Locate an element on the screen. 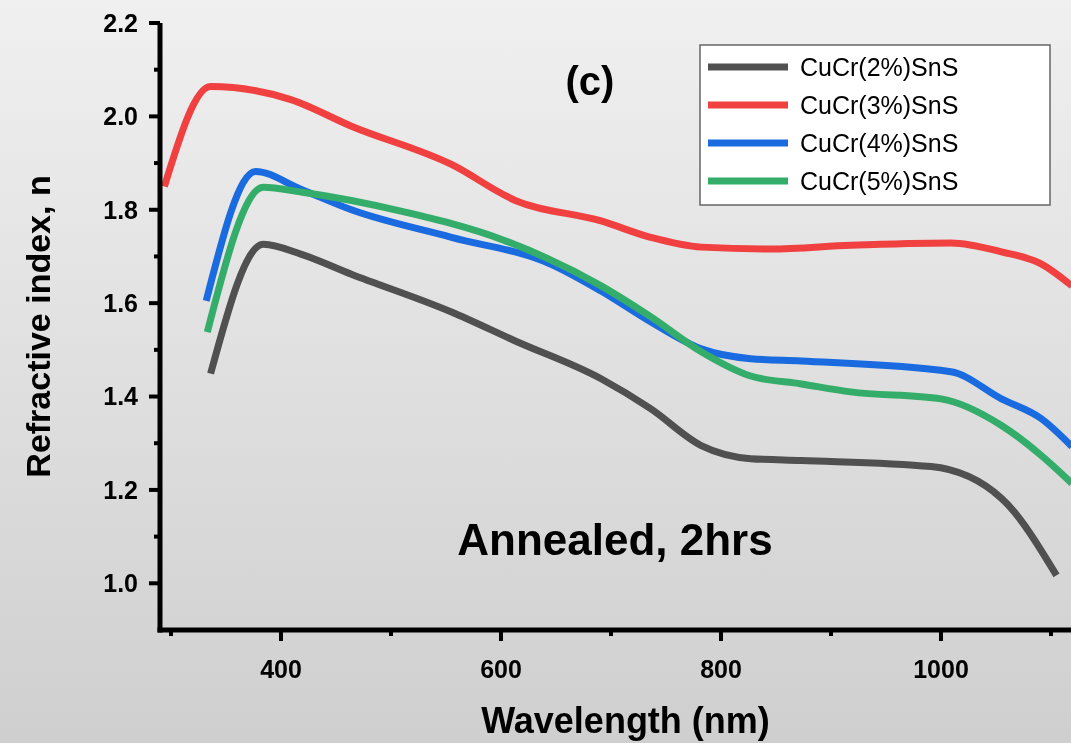 The image size is (1071, 743). legend-label: CuCr(5%)SnS is located at coordinates (879, 180).